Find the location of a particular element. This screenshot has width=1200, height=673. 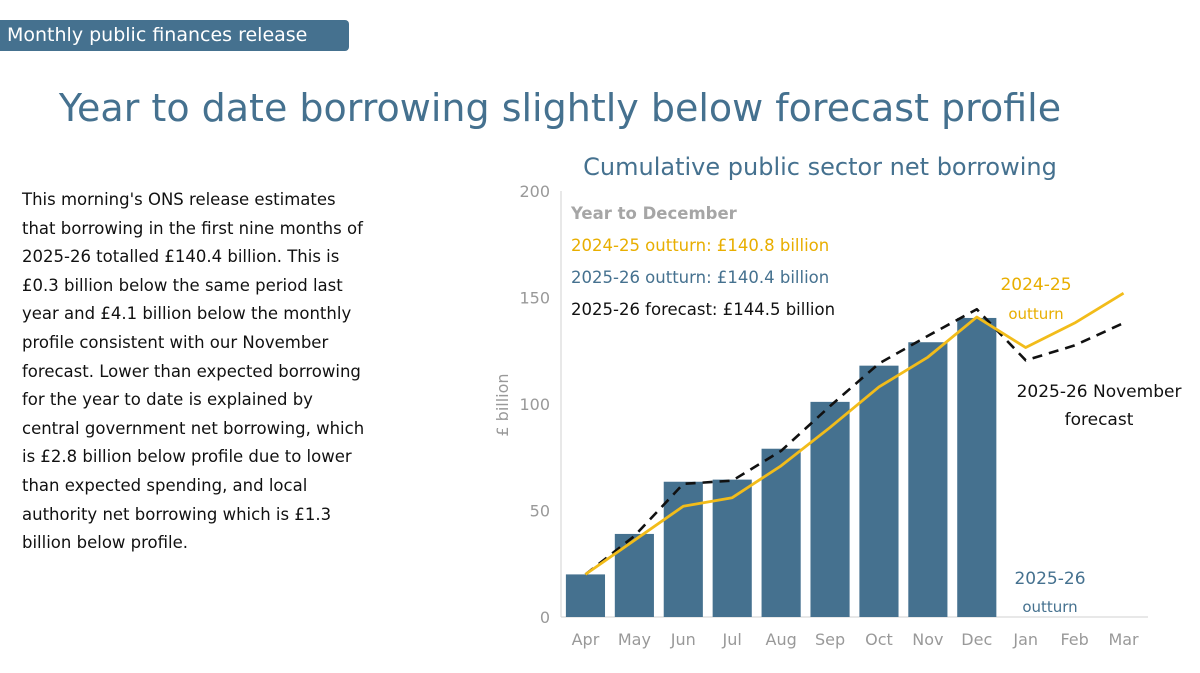

summary-2024-25: 2024-25 outturn: £140.8 billion is located at coordinates (700, 245).